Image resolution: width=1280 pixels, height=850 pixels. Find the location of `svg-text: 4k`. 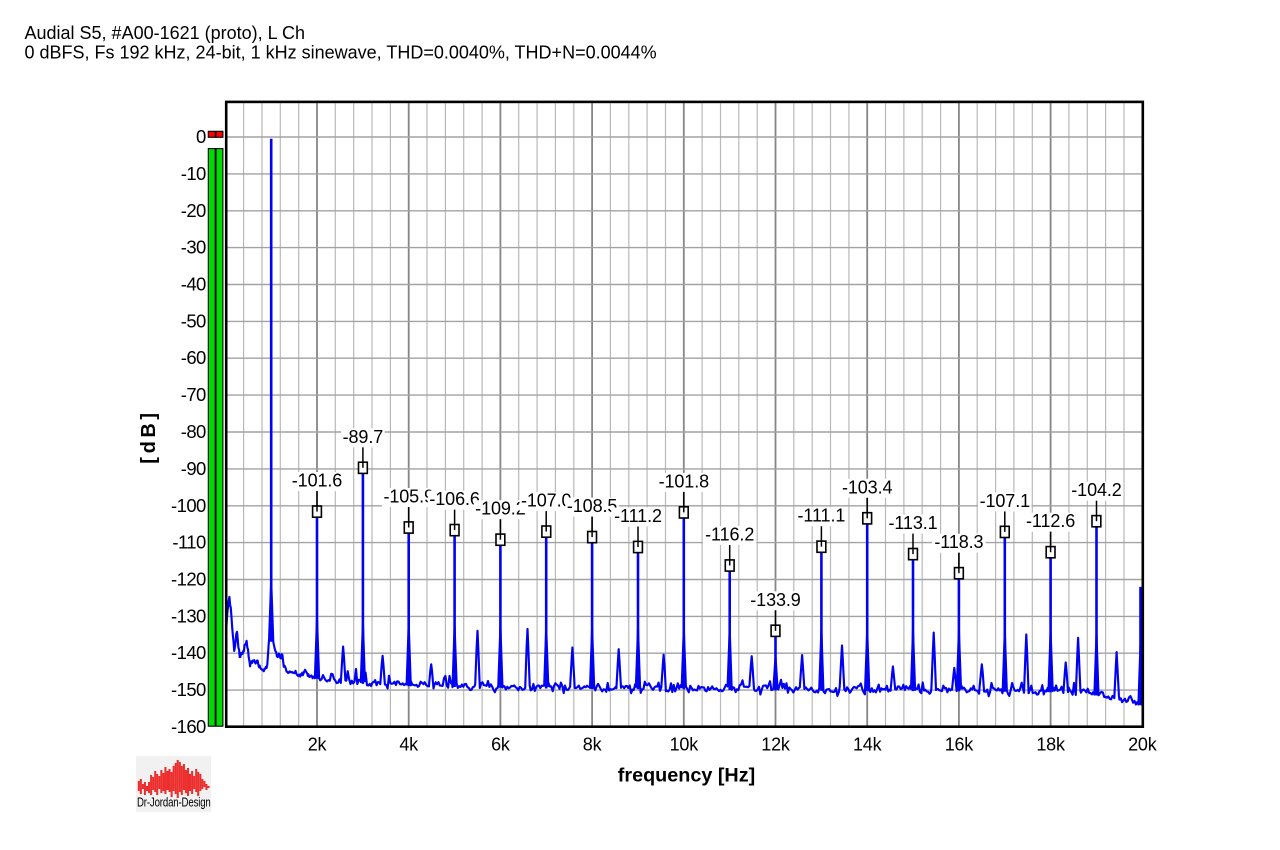

svg-text: 4k is located at coordinates (409, 745).